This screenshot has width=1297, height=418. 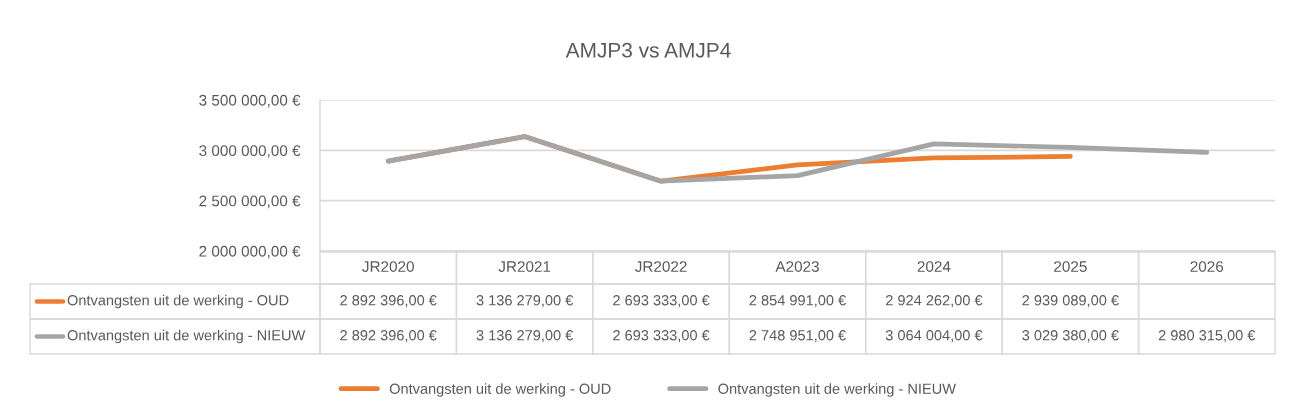 What do you see at coordinates (388, 266) in the screenshot?
I see `x-tick-label: JR2020` at bounding box center [388, 266].